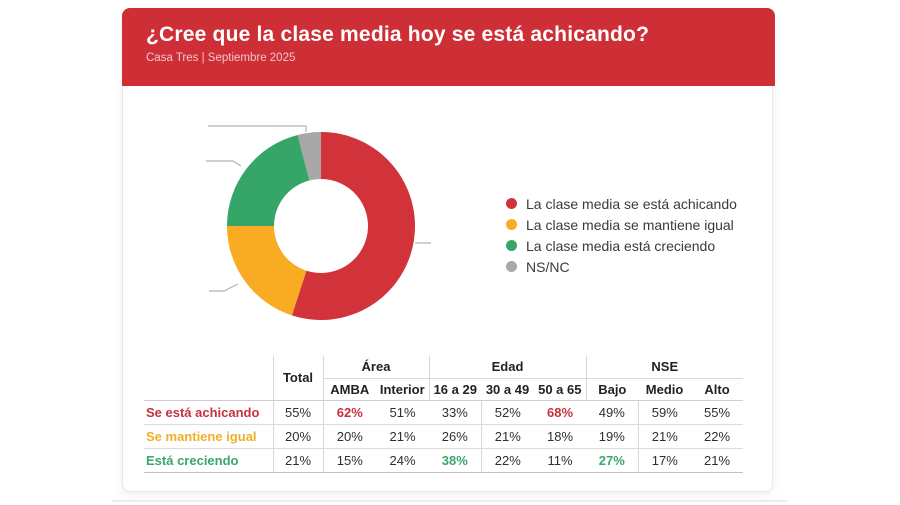 The height and width of the screenshot is (505, 900). I want to click on table-value-cell: 24%, so click(403, 460).